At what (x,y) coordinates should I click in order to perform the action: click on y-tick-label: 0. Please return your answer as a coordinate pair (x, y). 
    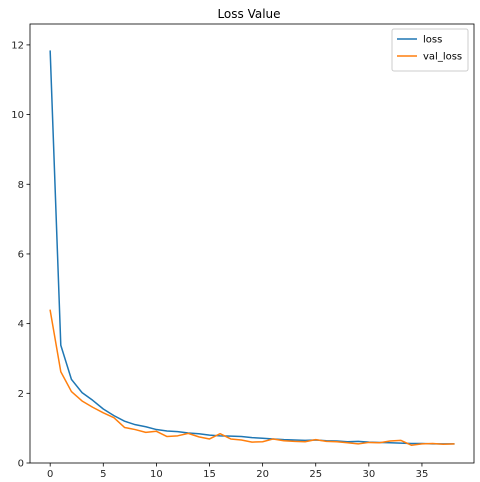
    Looking at the image, I should click on (21, 464).